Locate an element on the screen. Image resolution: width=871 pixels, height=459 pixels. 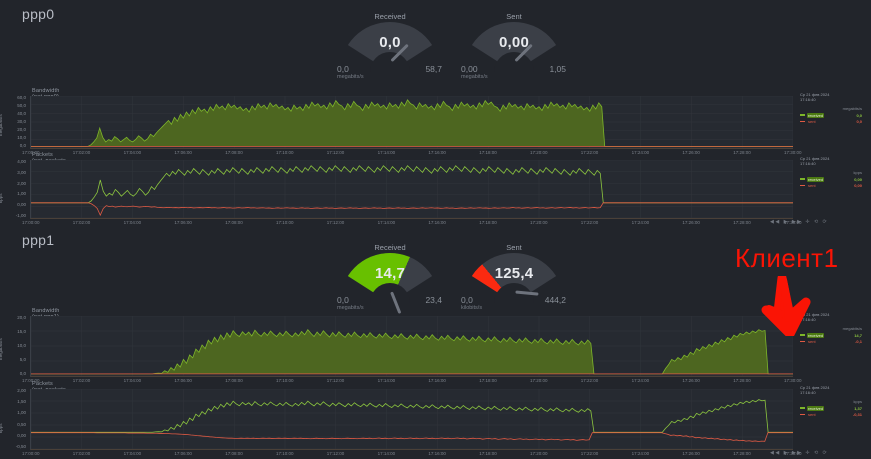
legend-series-value: -0,1 is located at coordinates (858, 341).